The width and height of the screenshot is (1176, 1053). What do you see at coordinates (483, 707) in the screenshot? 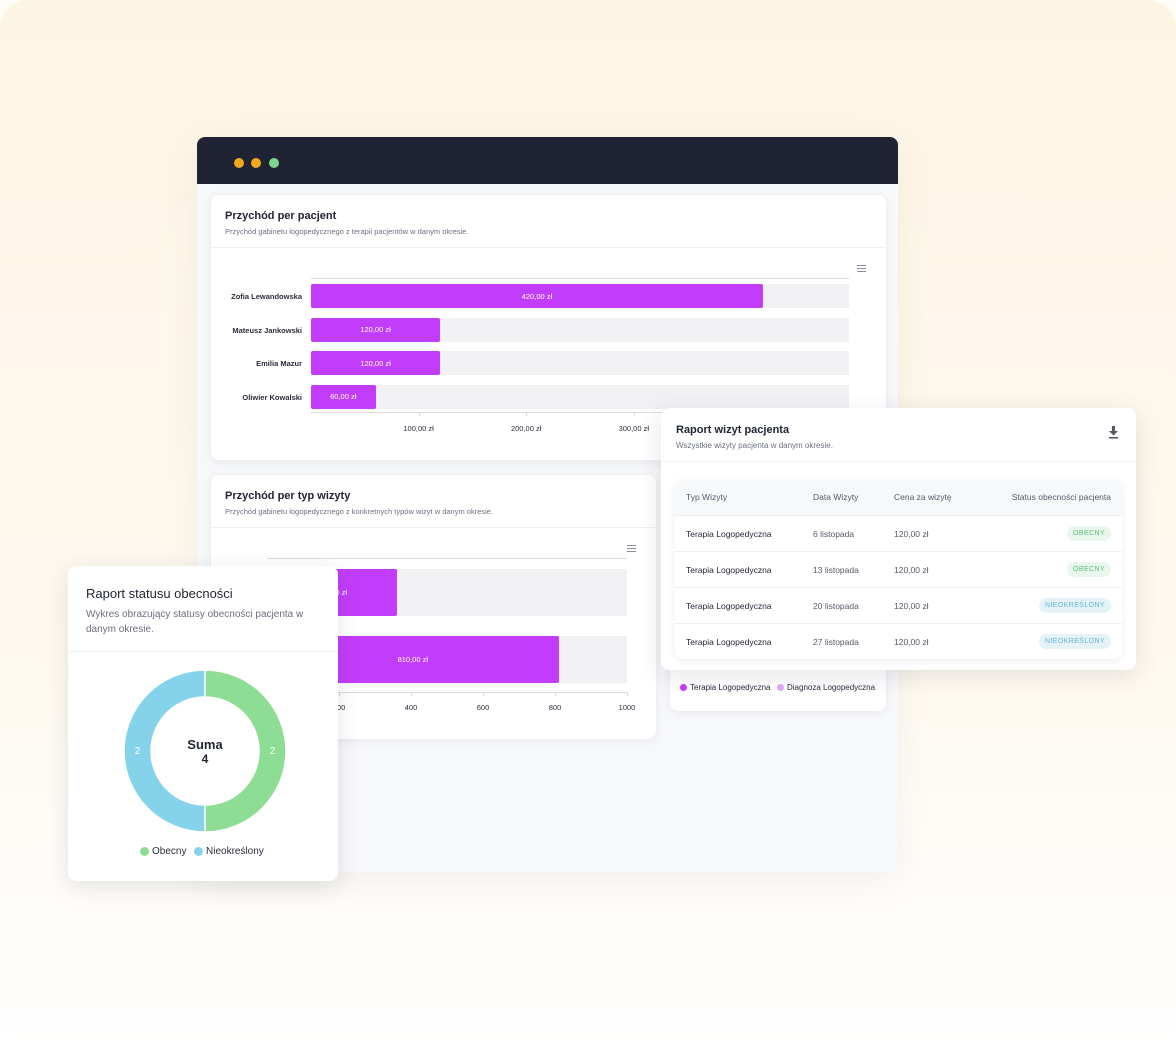
I see `x-tick-label: 600` at bounding box center [483, 707].